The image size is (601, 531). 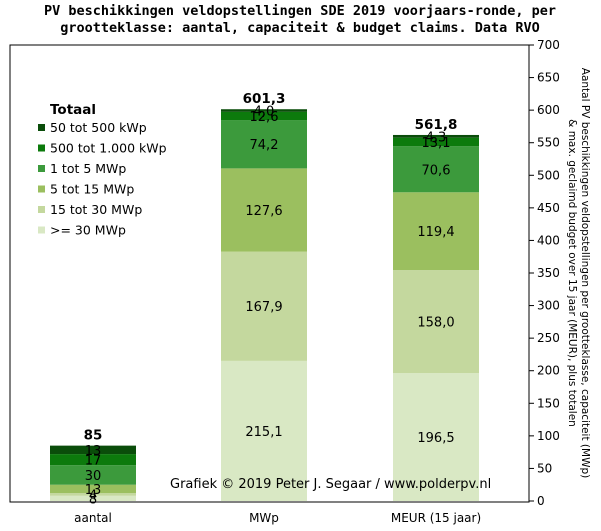 What do you see at coordinates (548, 143) in the screenshot?
I see `y-tick-label: 550` at bounding box center [548, 143].